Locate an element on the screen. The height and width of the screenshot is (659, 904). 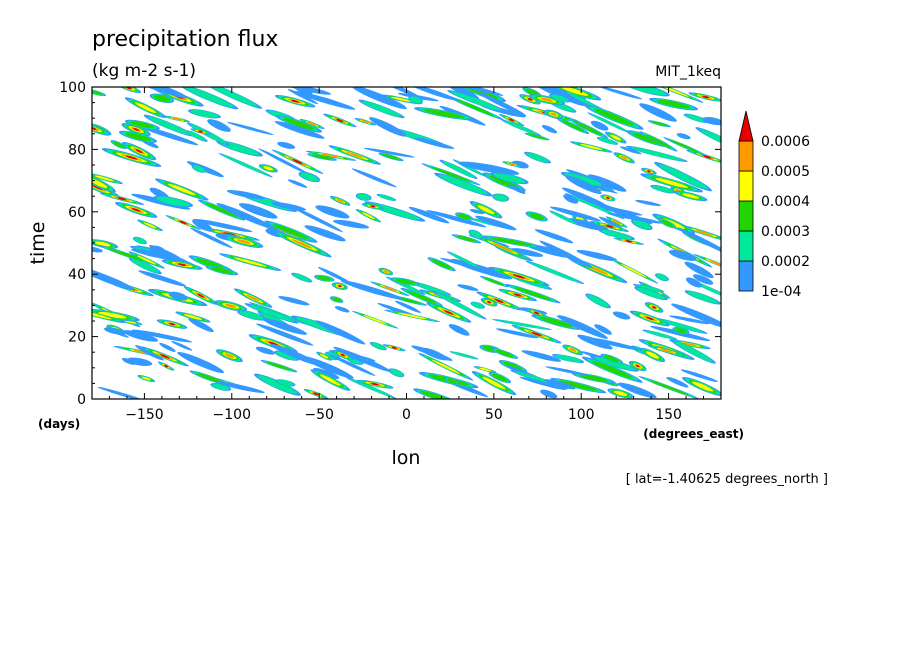
chart-subtitle: (kg m-2 s-1) is located at coordinates (144, 71).